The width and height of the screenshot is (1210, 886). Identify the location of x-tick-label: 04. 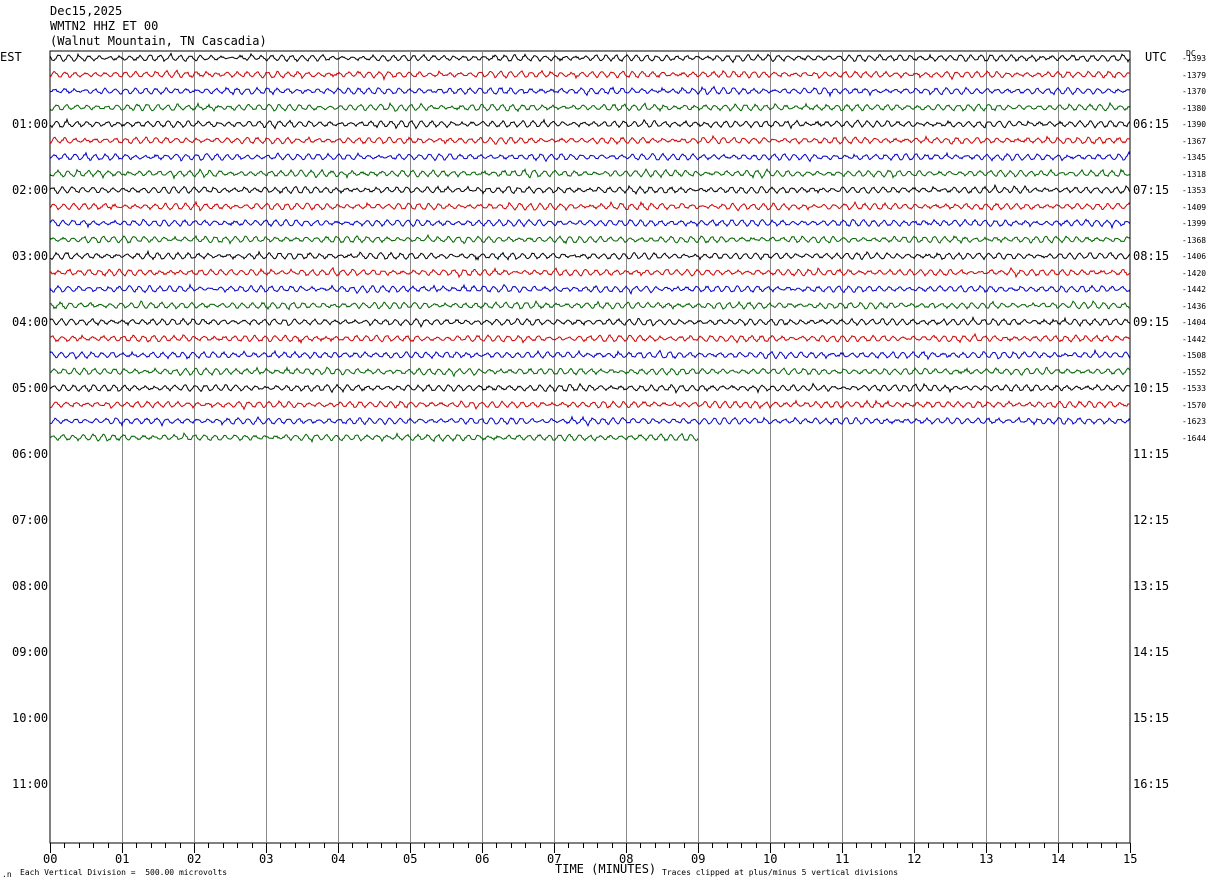
(338, 859).